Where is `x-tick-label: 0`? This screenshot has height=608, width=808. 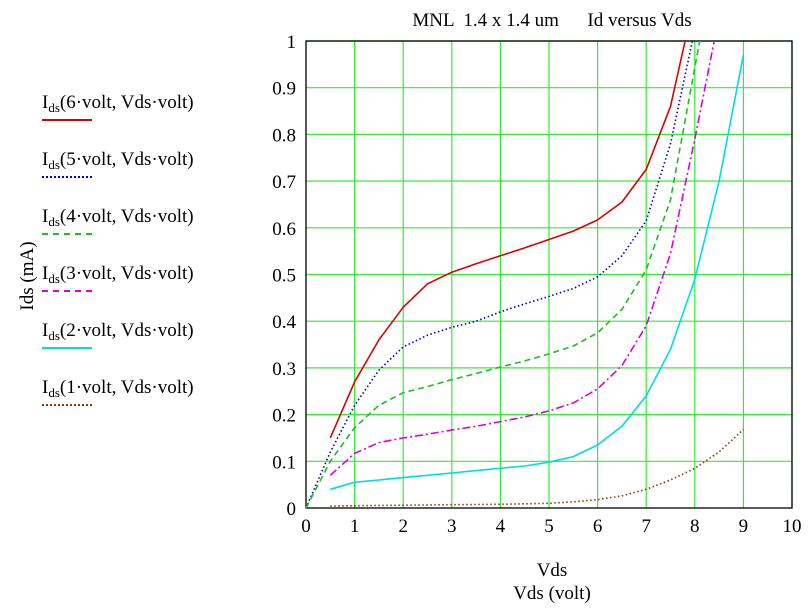 x-tick-label: 0 is located at coordinates (306, 526).